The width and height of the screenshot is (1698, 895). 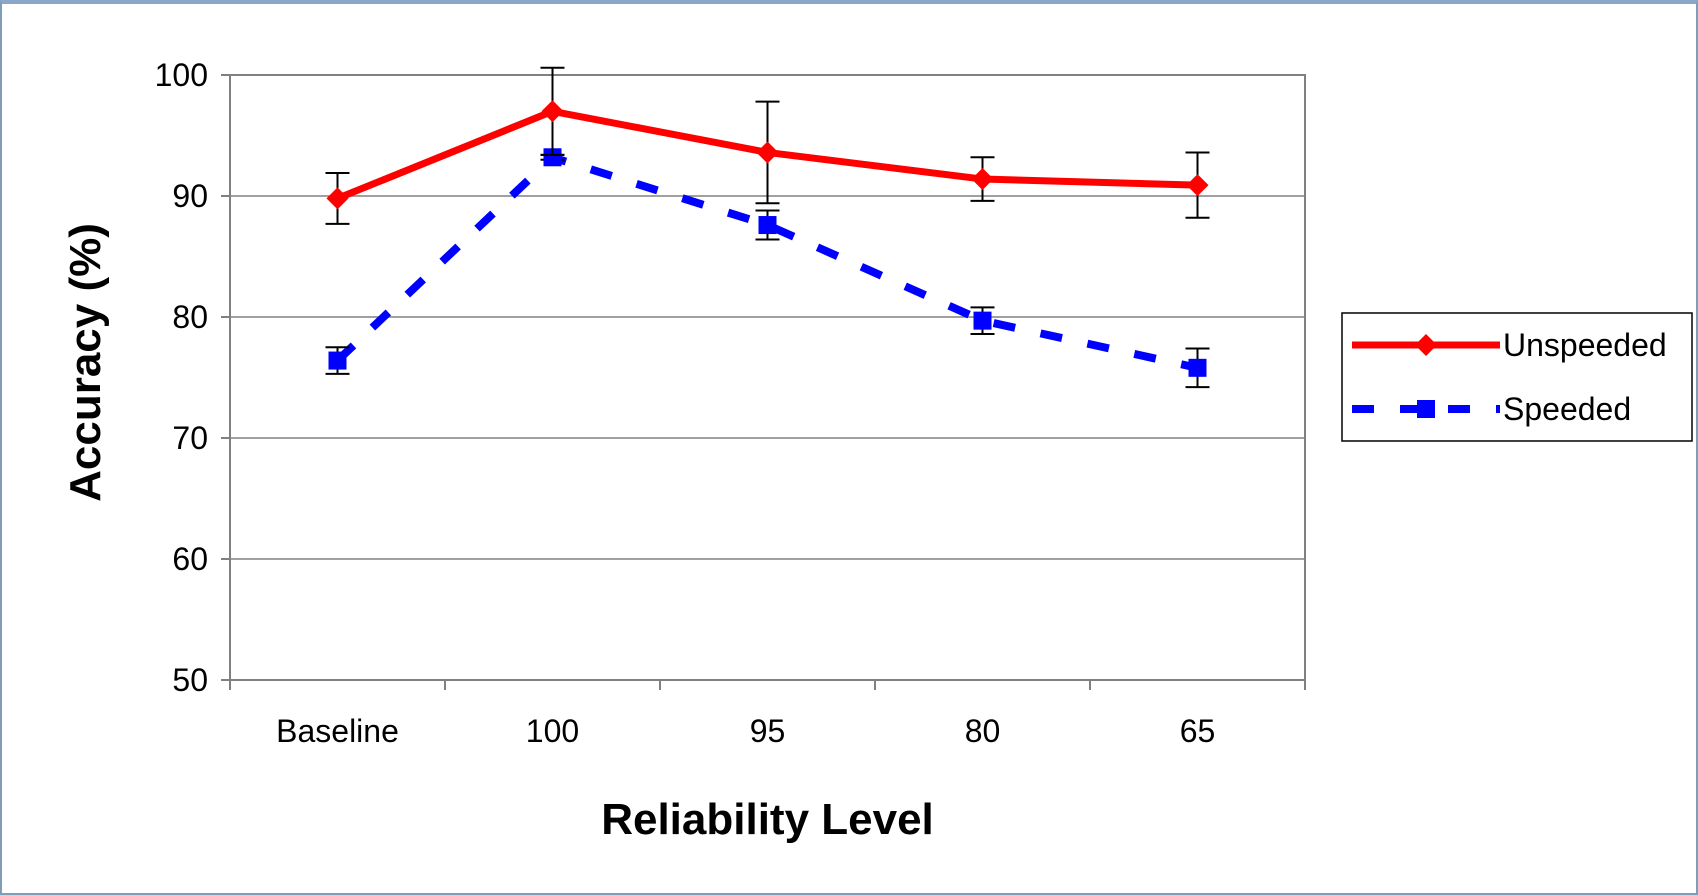 What do you see at coordinates (983, 731) in the screenshot?
I see `x-tick-label: 80` at bounding box center [983, 731].